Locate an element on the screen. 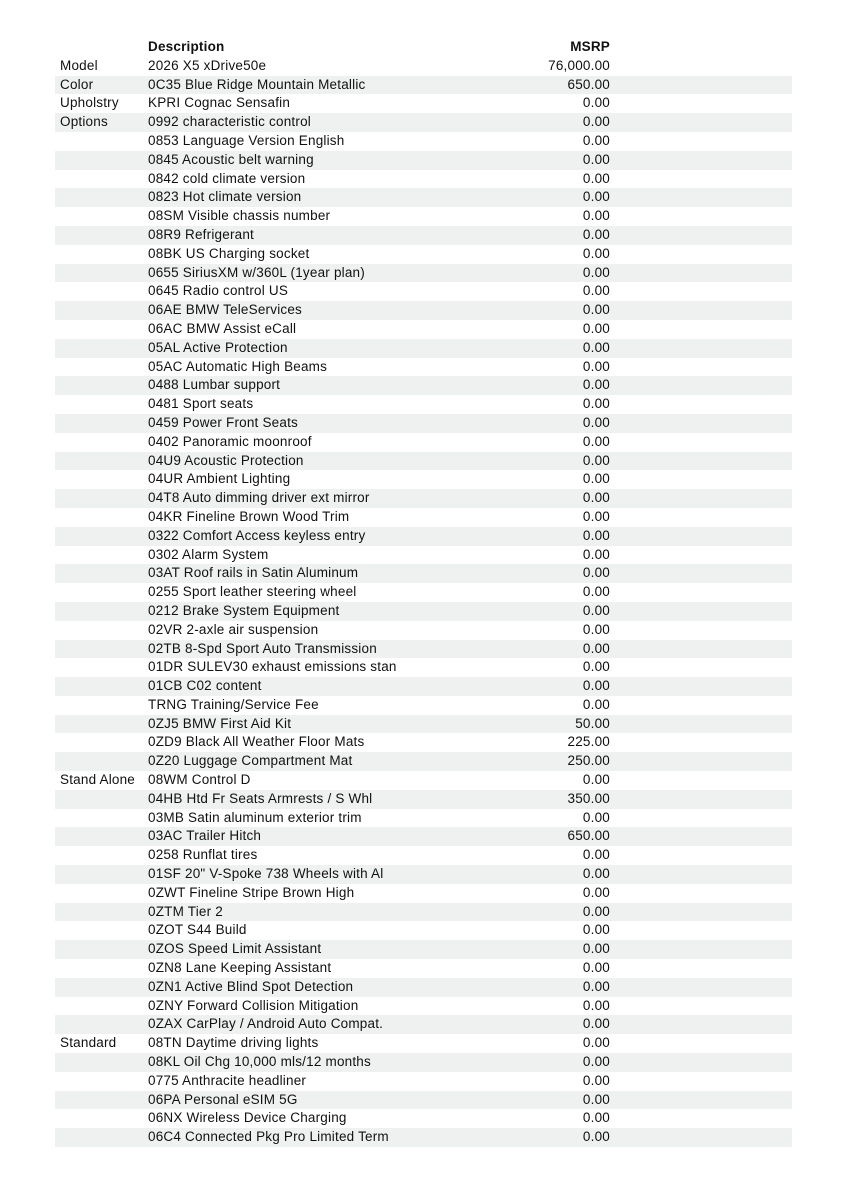 The width and height of the screenshot is (848, 1200). row-category-label: Options is located at coordinates (84, 122).